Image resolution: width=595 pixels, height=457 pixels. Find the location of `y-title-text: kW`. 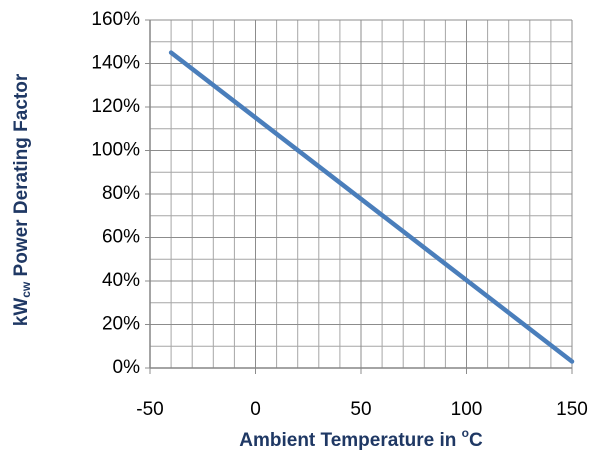

y-title-text: kW is located at coordinates (21, 312).